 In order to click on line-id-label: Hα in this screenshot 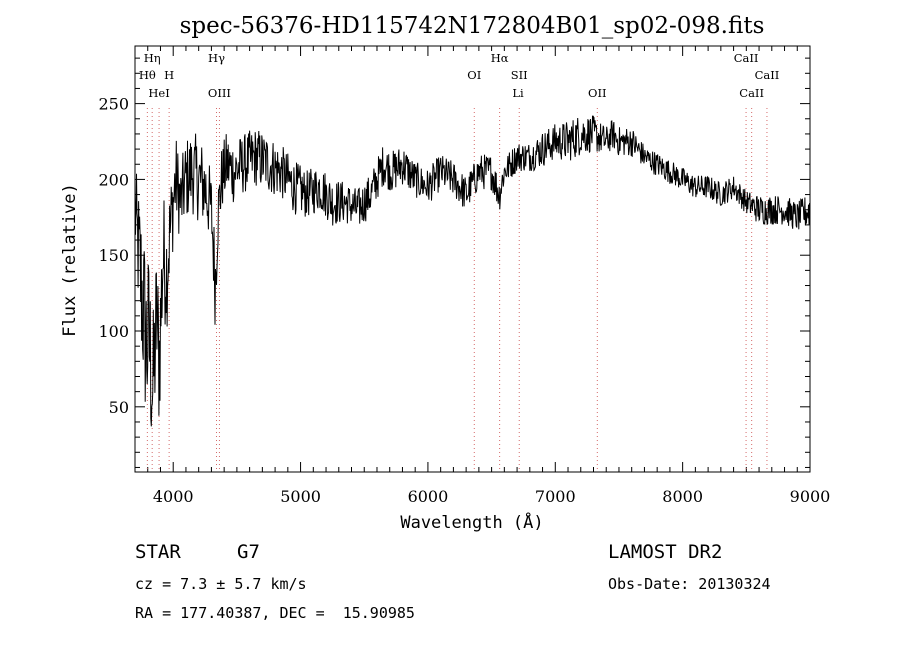, I will do `click(500, 58)`.